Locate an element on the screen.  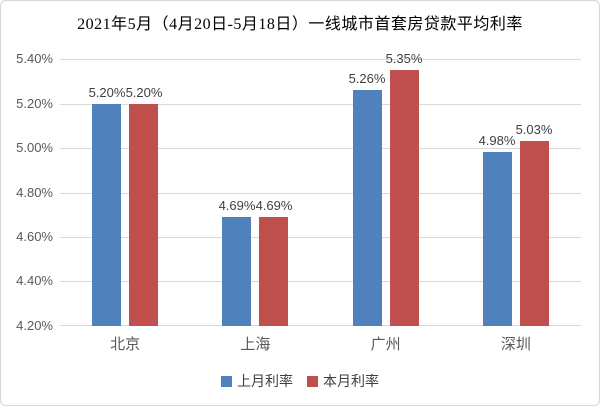
bar-series1-cat0 is located at coordinates (143, 215).